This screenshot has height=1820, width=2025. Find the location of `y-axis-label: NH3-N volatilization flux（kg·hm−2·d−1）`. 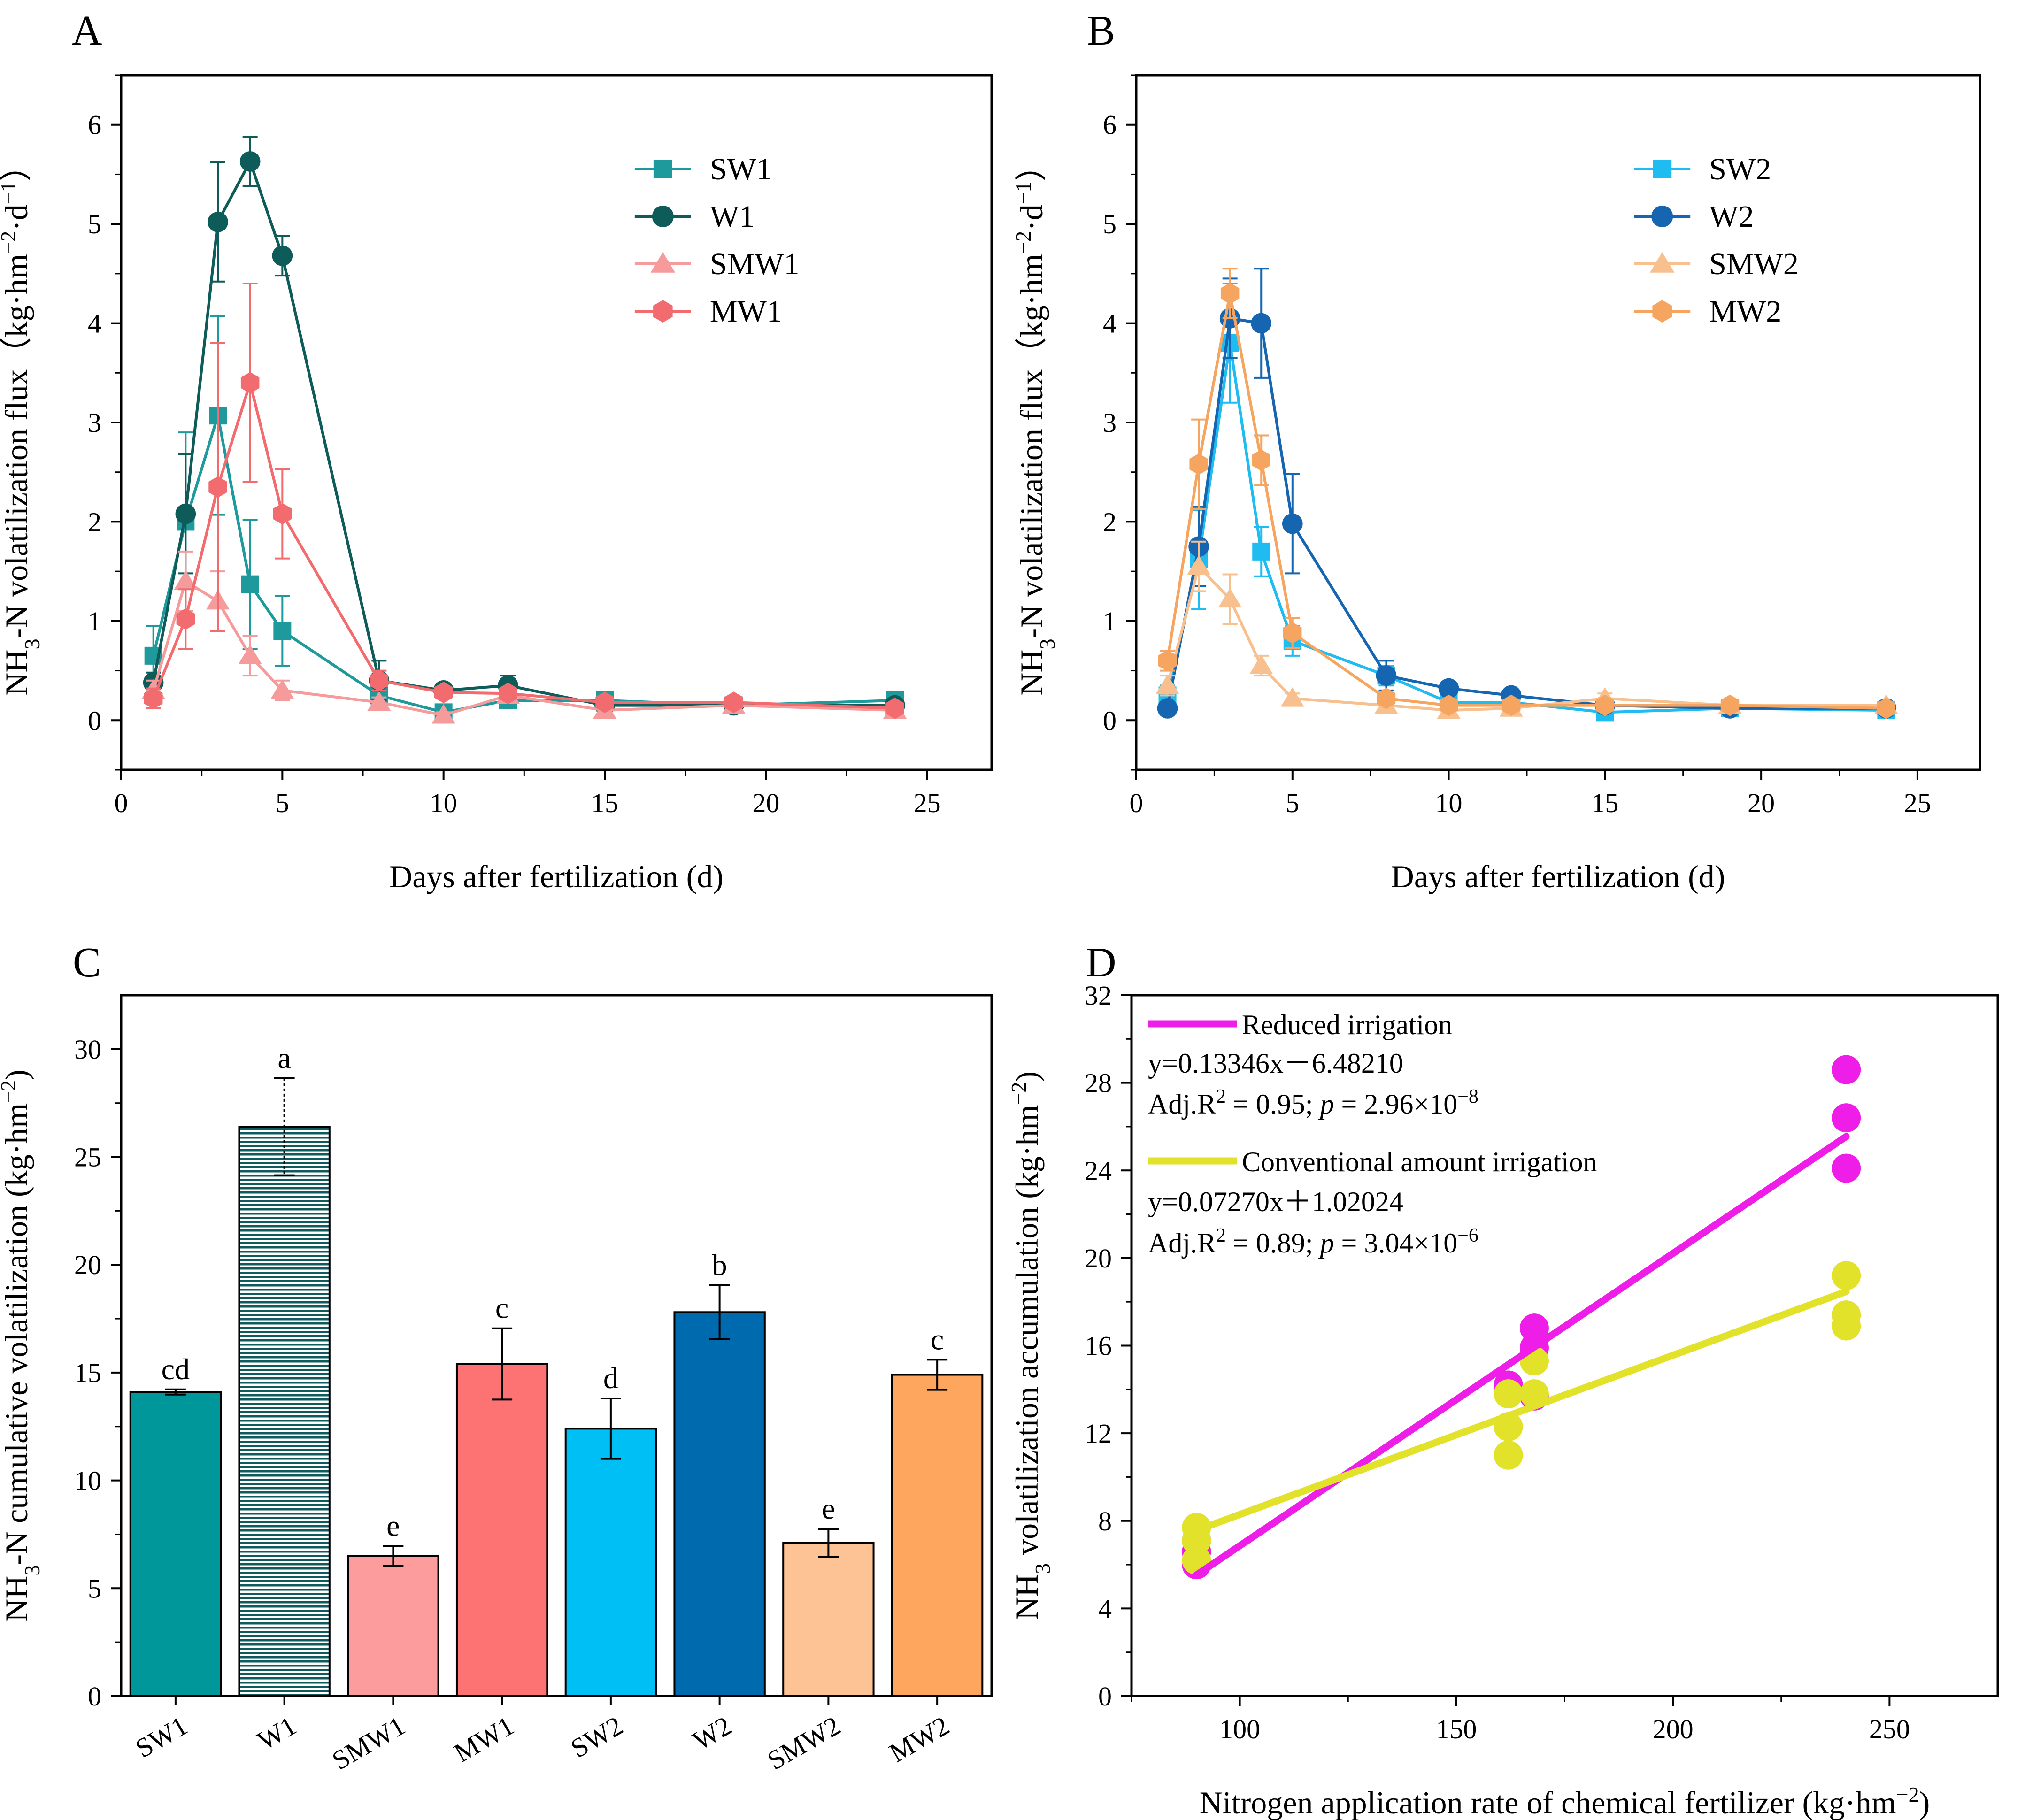

y-axis-label: NH3-N volatilization flux（kg·hm−2·d−1） is located at coordinates (1035, 422).